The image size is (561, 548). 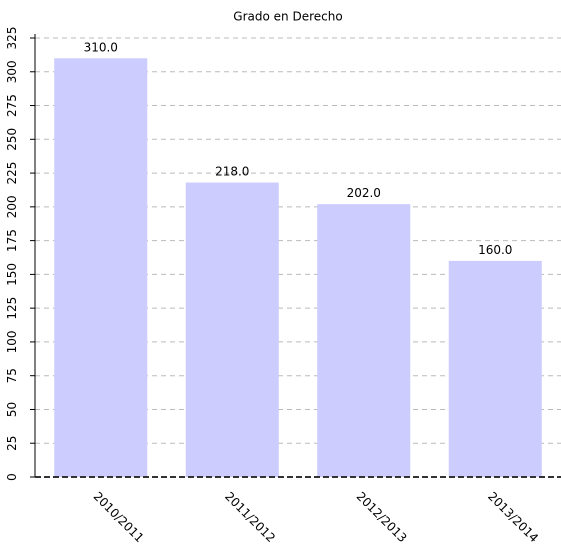 What do you see at coordinates (495, 250) in the screenshot?
I see `value-label: 160.0` at bounding box center [495, 250].